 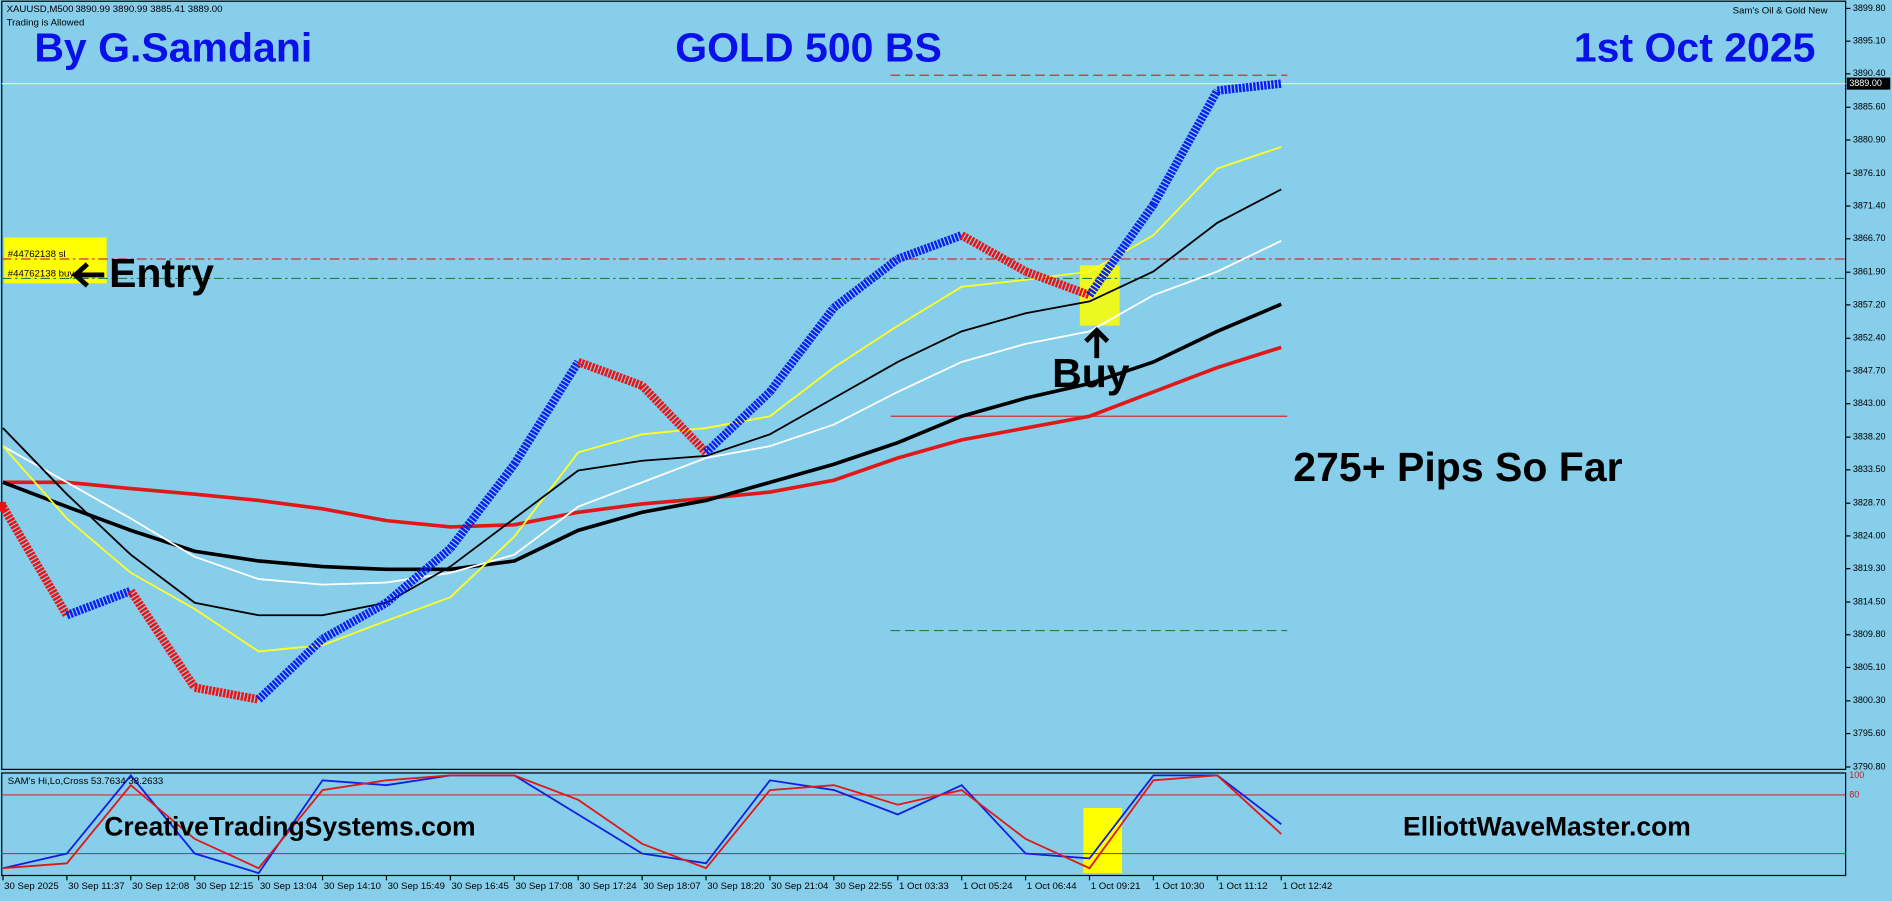 What do you see at coordinates (1869, 8) in the screenshot?
I see `y-tick-label: 3899.80` at bounding box center [1869, 8].